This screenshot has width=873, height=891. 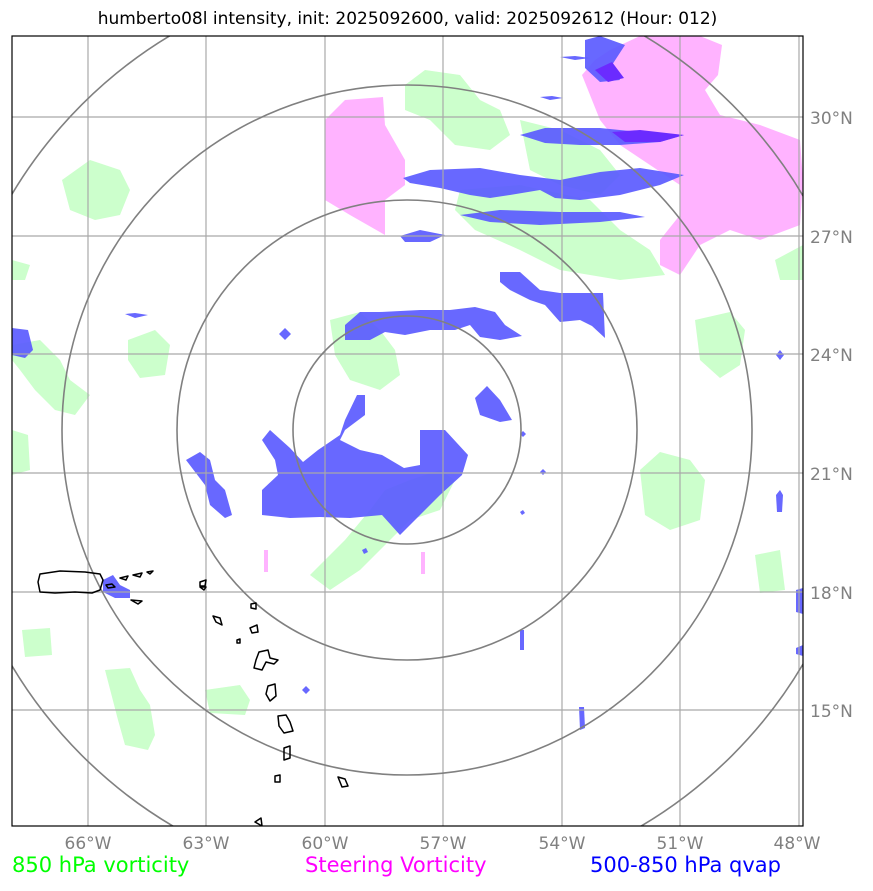 What do you see at coordinates (831, 594) in the screenshot?
I see `lat-label-18n: 18°N` at bounding box center [831, 594].